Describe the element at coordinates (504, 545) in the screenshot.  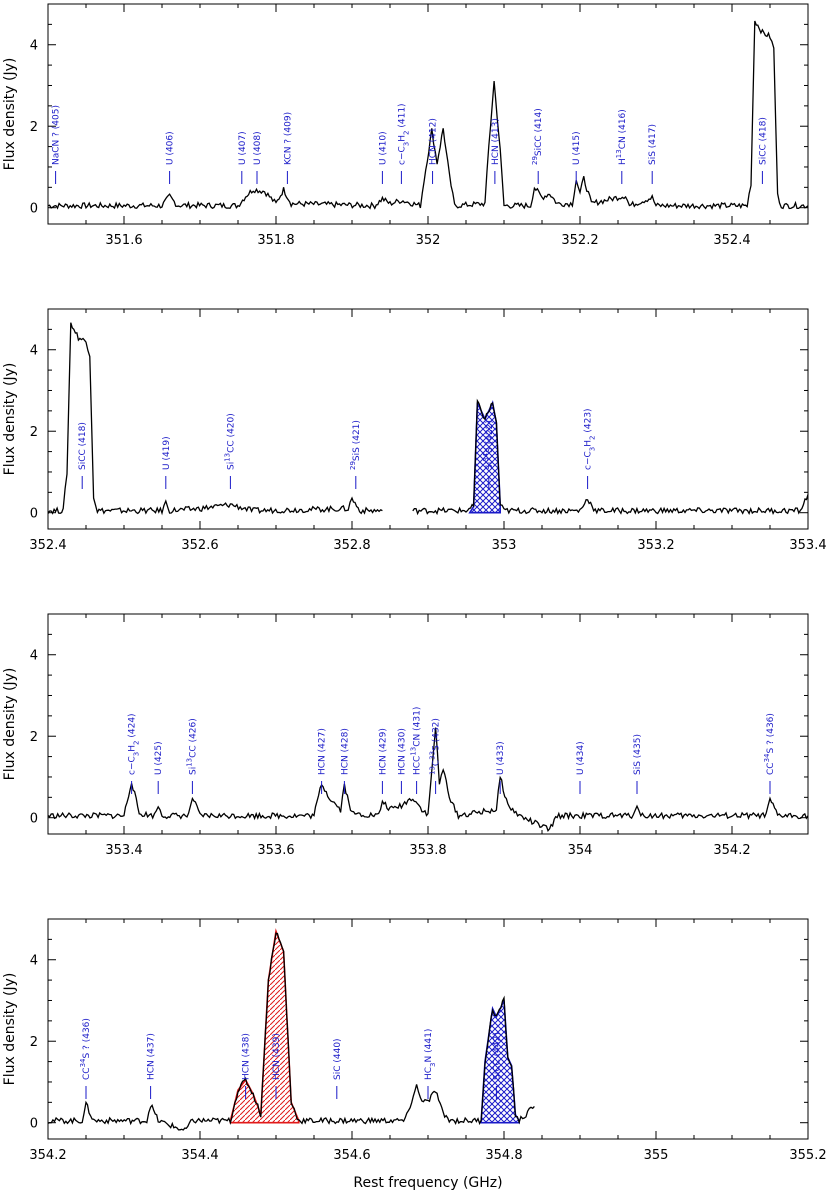
I see `x-tick-label: 353` at that location.